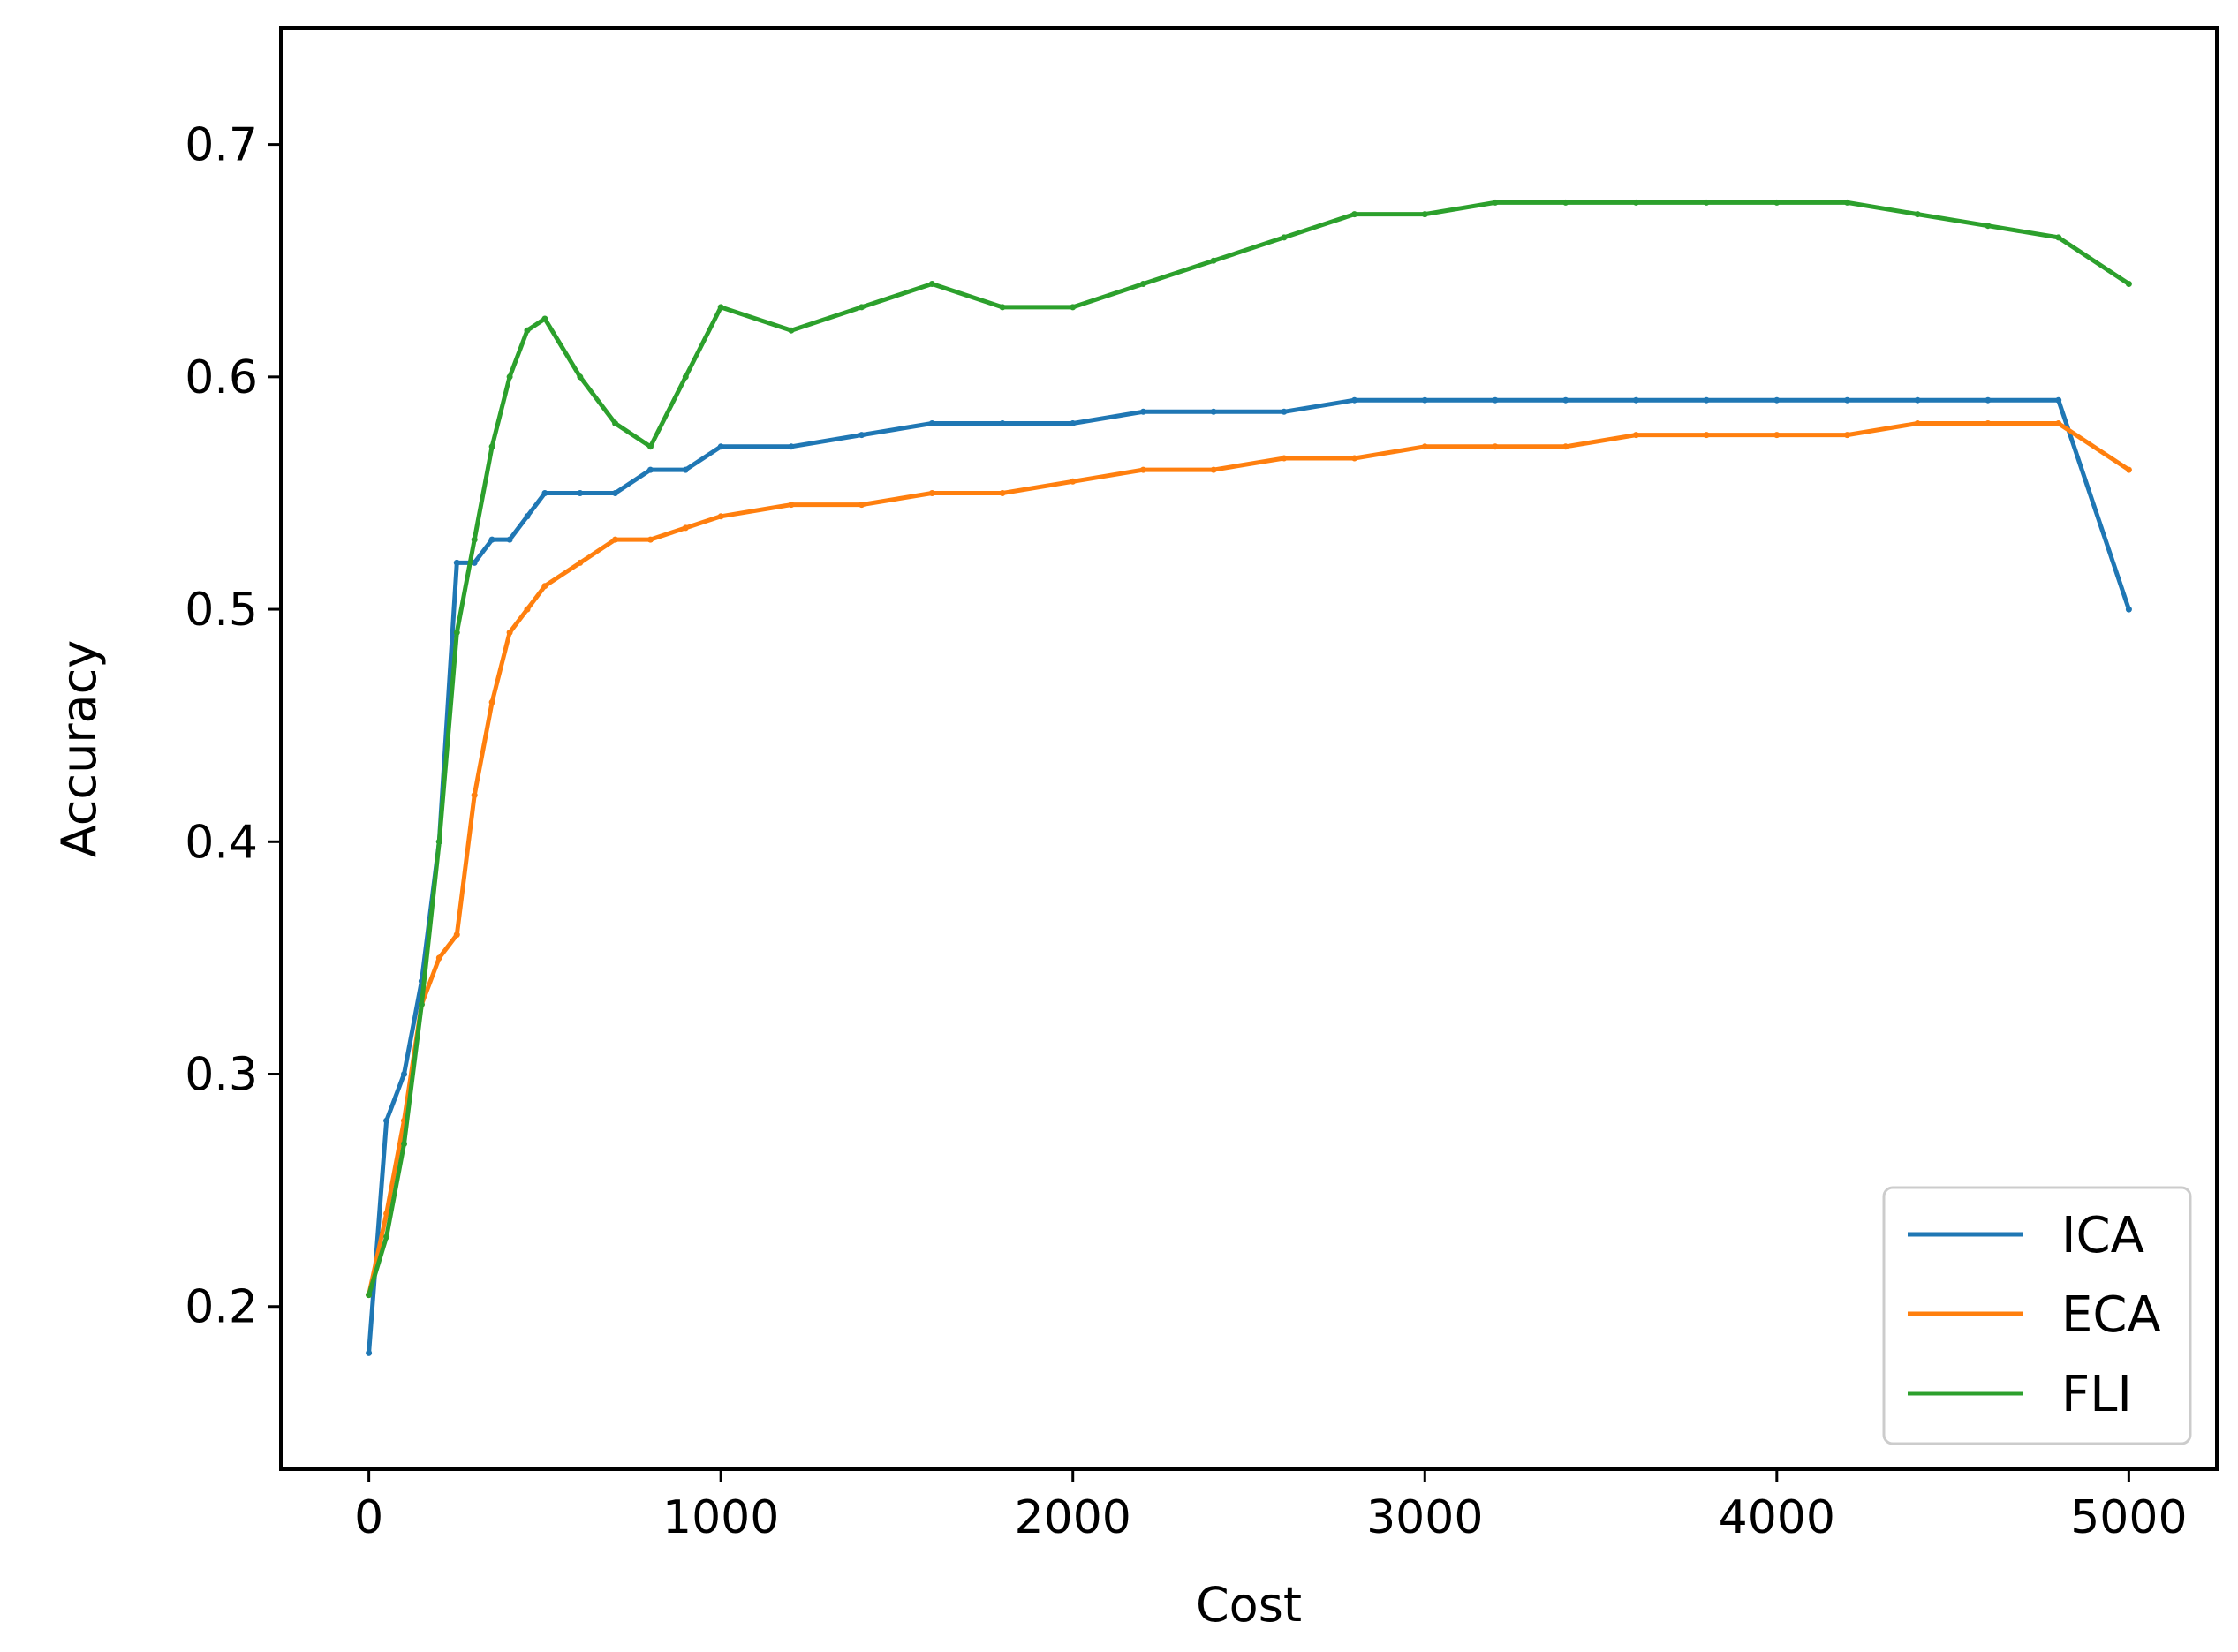 This screenshot has width=2238, height=1652. What do you see at coordinates (221, 1307) in the screenshot?
I see `y-tick-label: 0.2` at bounding box center [221, 1307].